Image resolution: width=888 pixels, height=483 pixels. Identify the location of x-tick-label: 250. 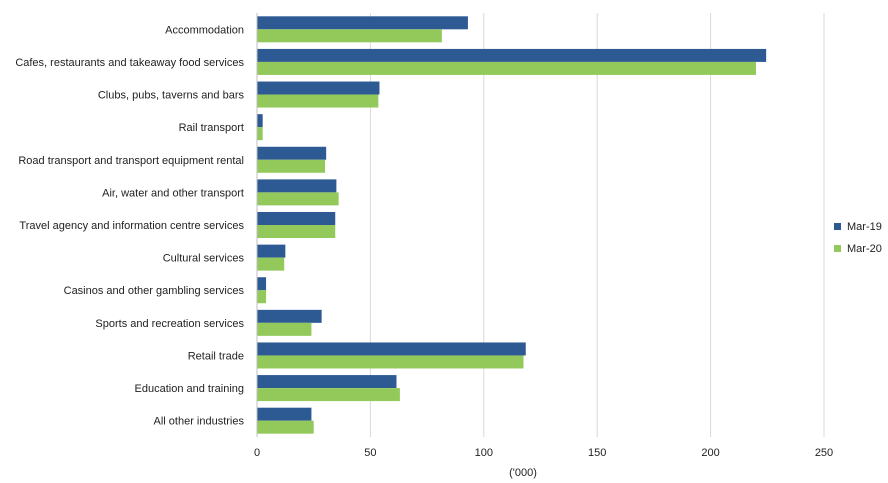
(824, 453).